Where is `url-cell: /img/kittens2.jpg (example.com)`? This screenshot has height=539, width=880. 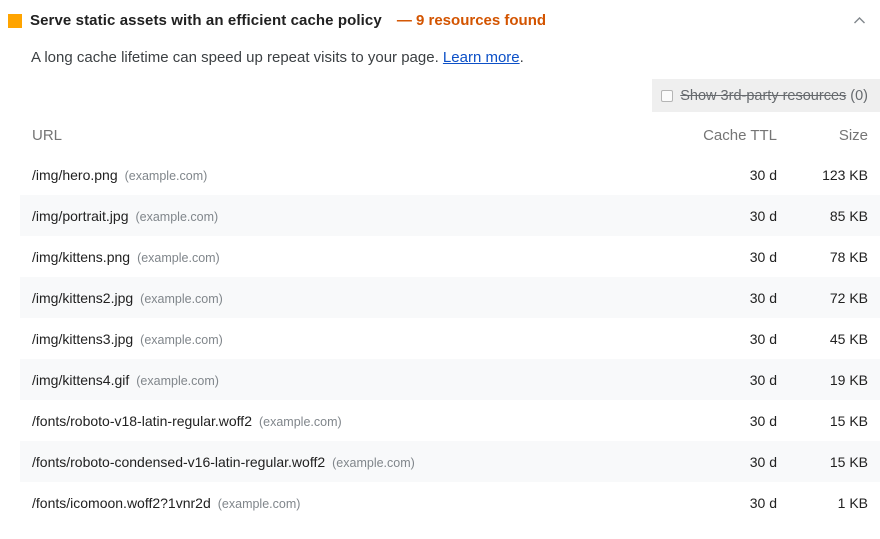 url-cell: /img/kittens2.jpg (example.com) is located at coordinates (343, 298).